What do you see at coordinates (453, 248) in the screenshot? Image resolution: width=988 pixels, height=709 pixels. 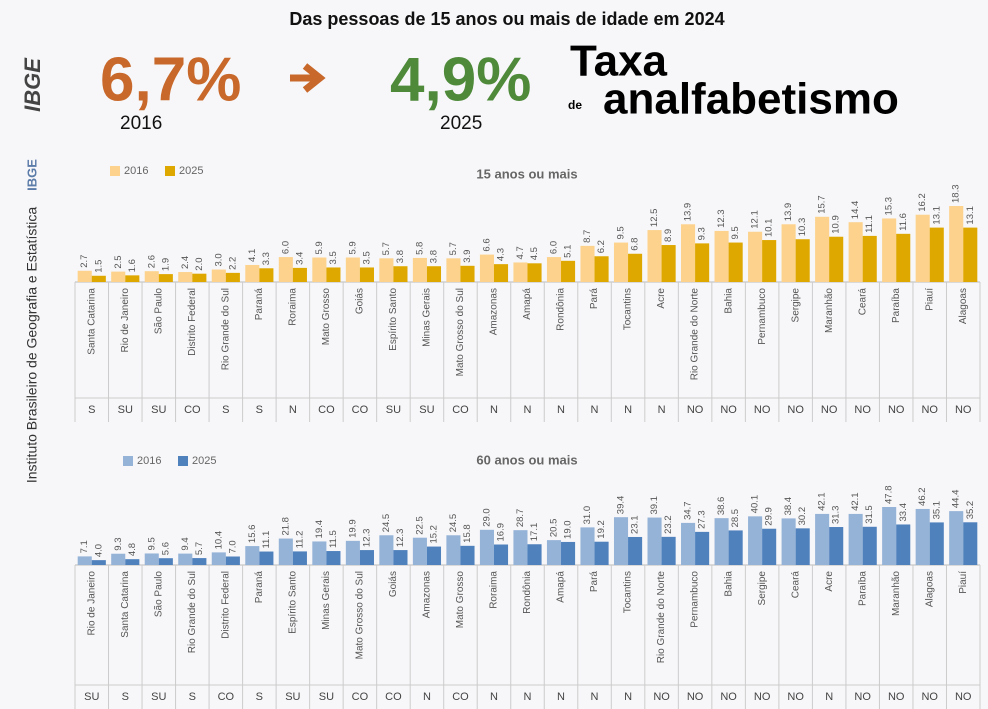 I see `value-label: 5.7` at bounding box center [453, 248].